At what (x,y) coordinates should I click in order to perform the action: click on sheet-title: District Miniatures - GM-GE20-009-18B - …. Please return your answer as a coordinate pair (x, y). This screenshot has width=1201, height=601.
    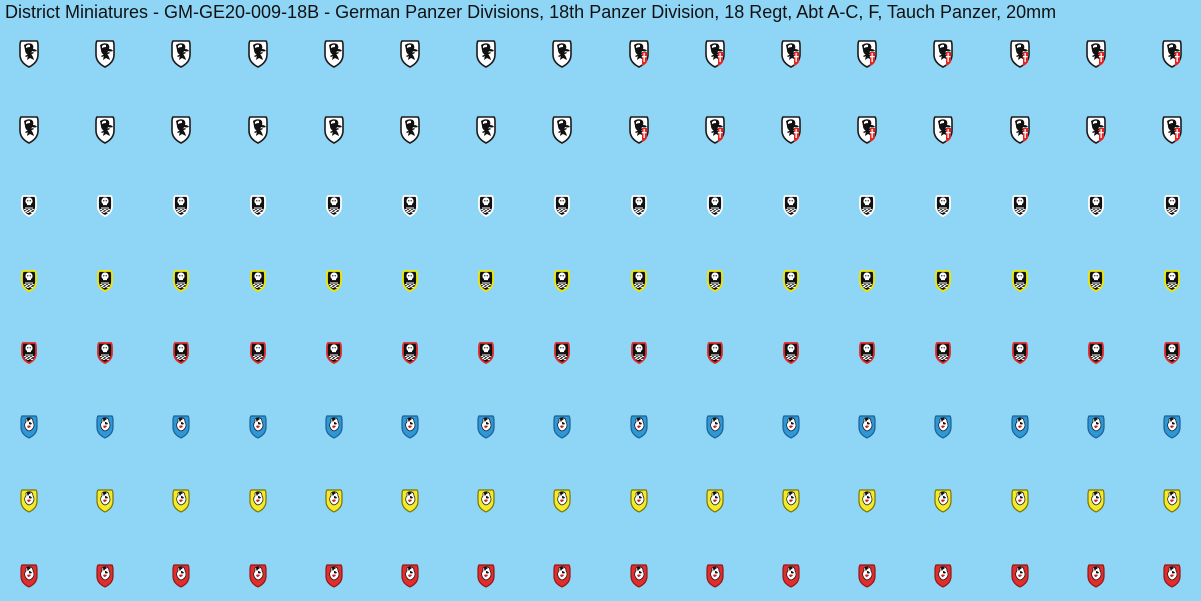
    Looking at the image, I should click on (531, 12).